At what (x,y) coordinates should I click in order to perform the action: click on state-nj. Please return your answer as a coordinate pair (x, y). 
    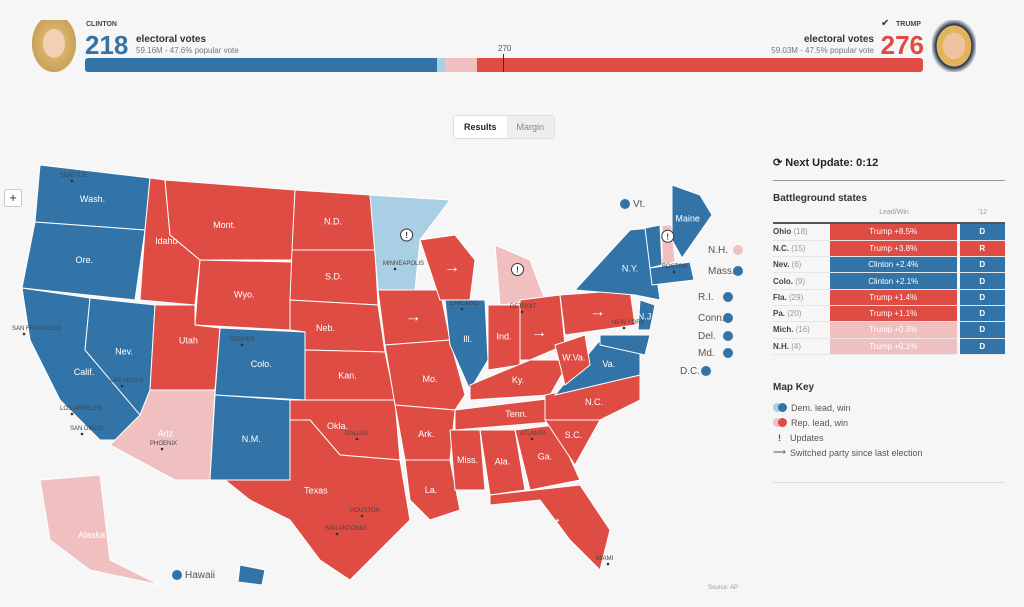
    Looking at the image, I should click on (646, 315).